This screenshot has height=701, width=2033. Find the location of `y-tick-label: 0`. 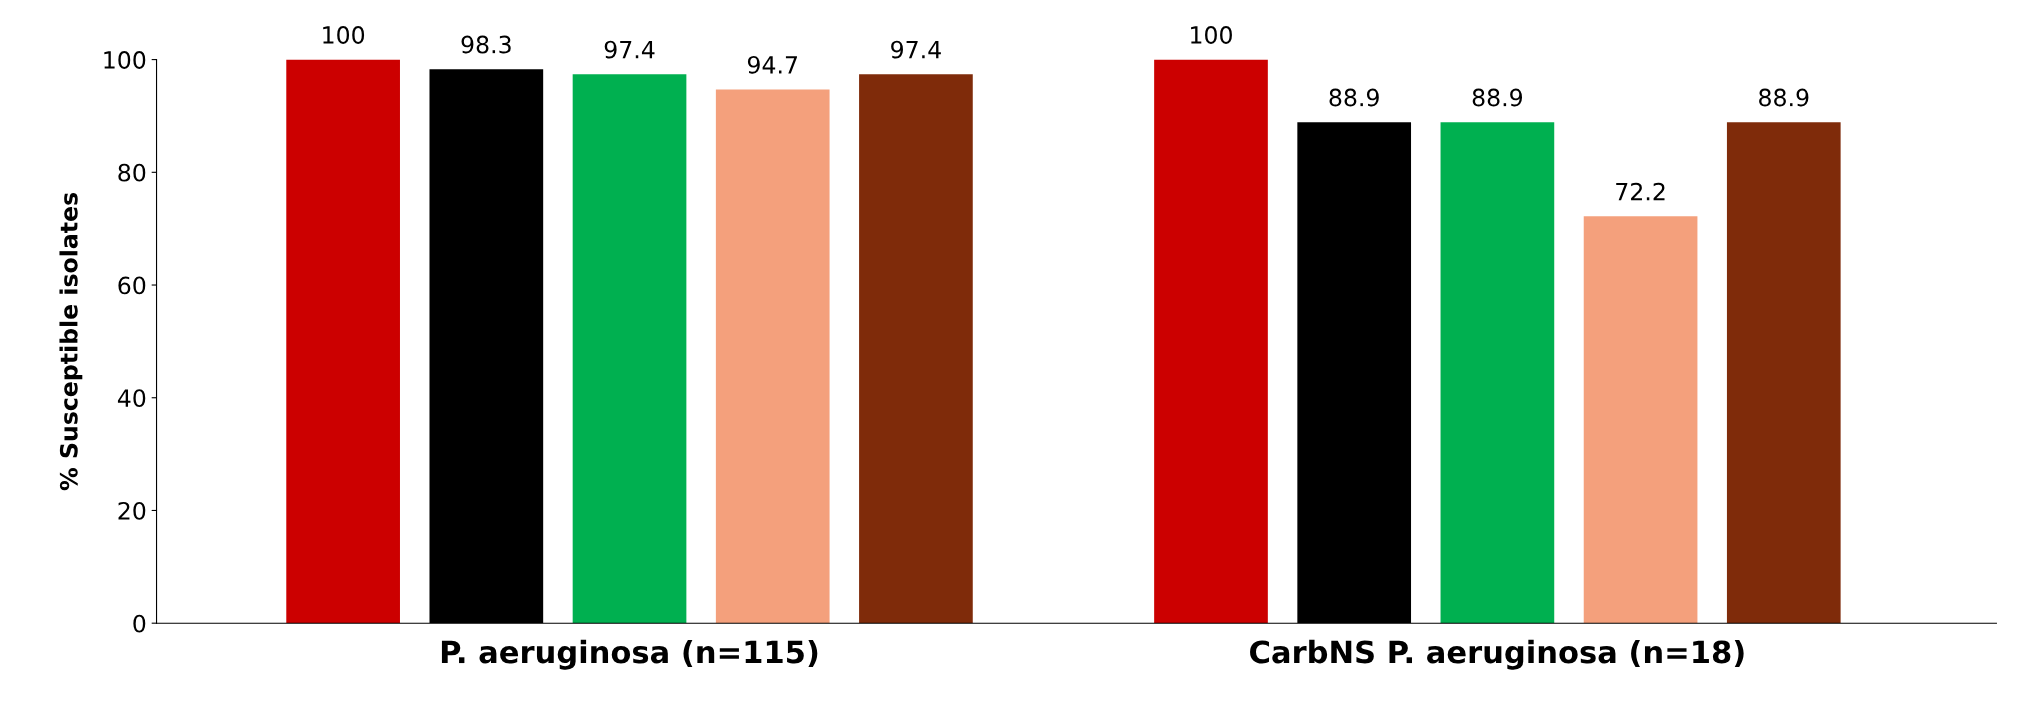

y-tick-label: 0 is located at coordinates (139, 623).